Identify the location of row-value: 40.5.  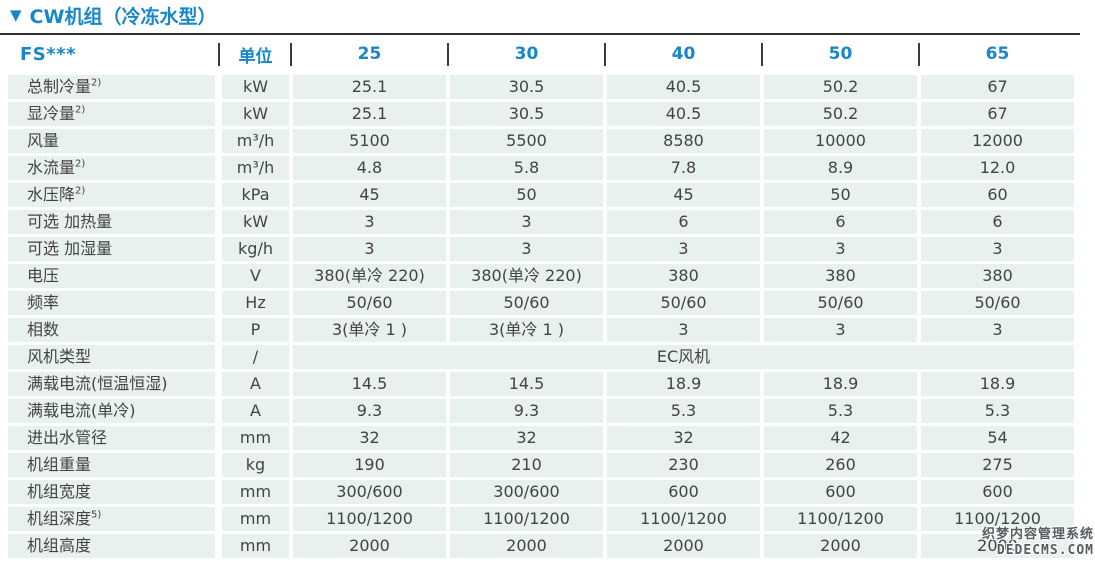
(683, 87).